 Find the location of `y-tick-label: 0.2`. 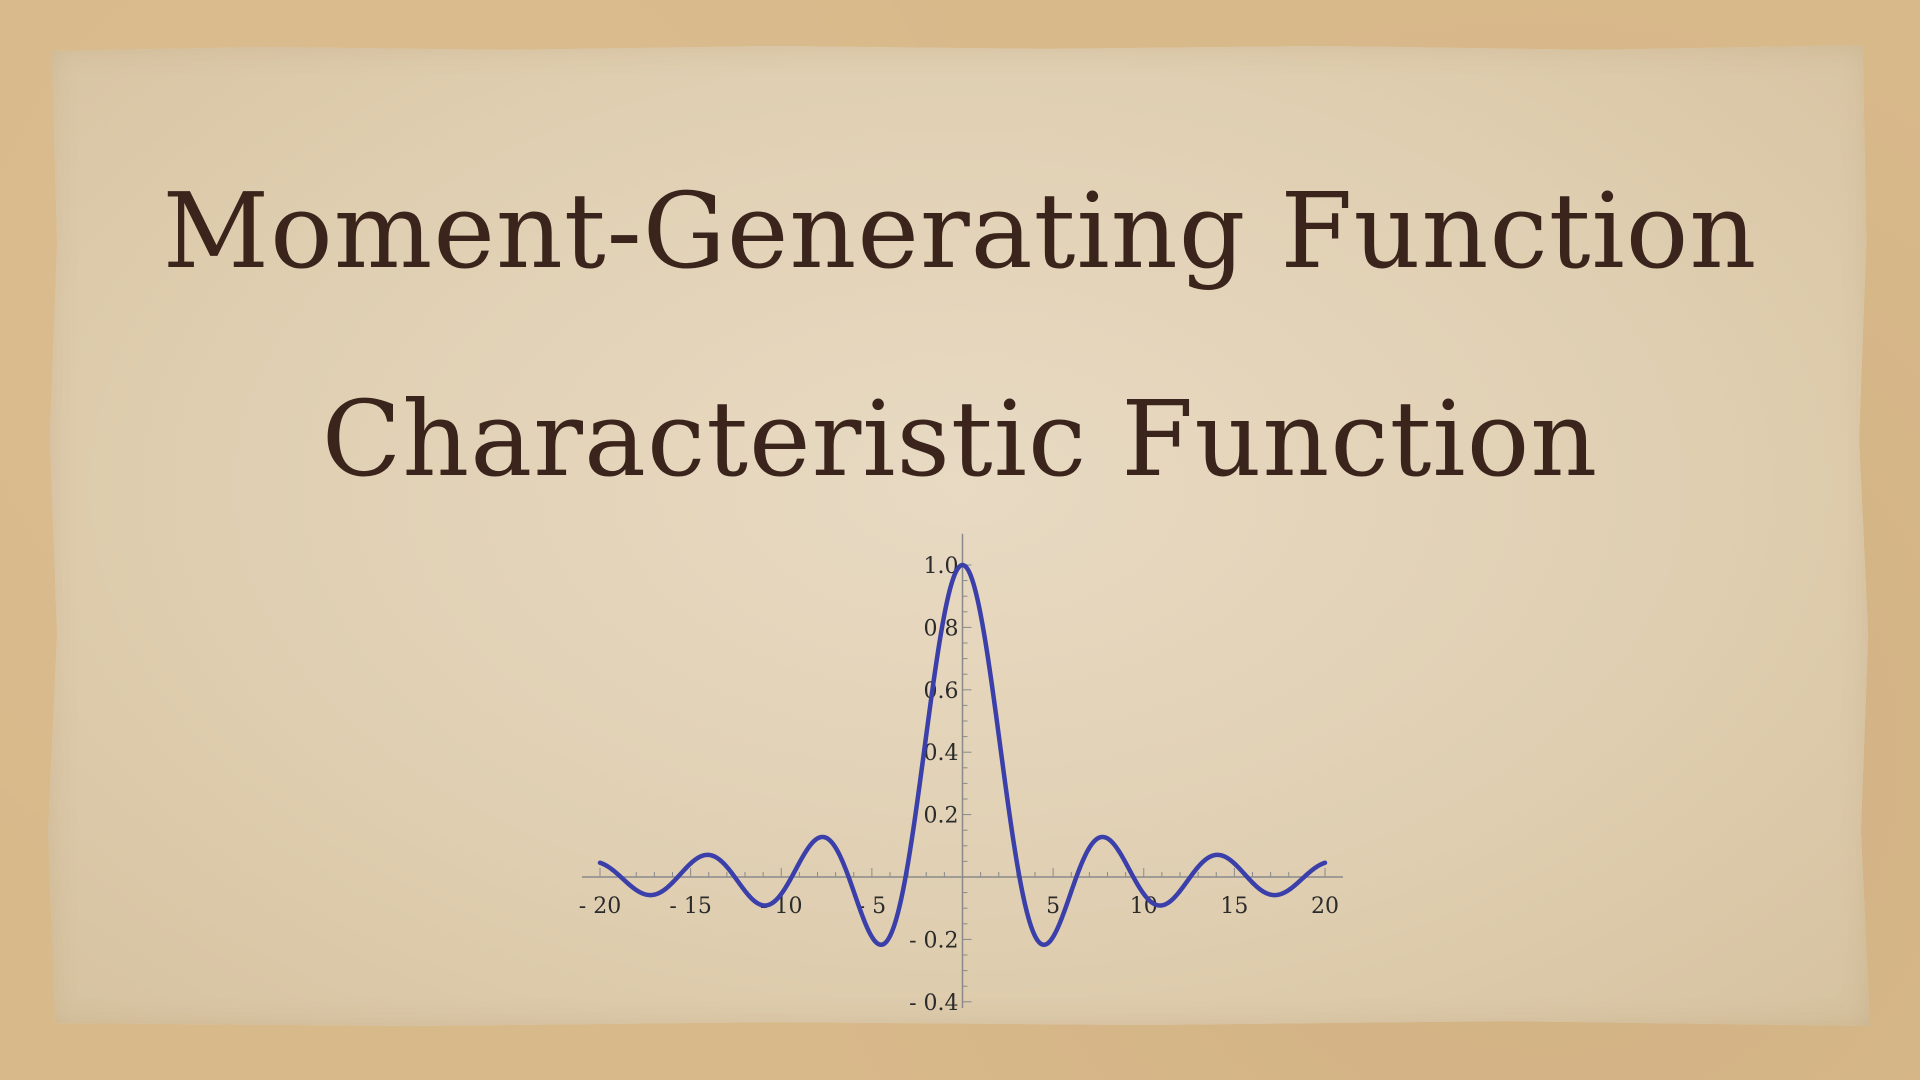

y-tick-label: 0.2 is located at coordinates (941, 816).